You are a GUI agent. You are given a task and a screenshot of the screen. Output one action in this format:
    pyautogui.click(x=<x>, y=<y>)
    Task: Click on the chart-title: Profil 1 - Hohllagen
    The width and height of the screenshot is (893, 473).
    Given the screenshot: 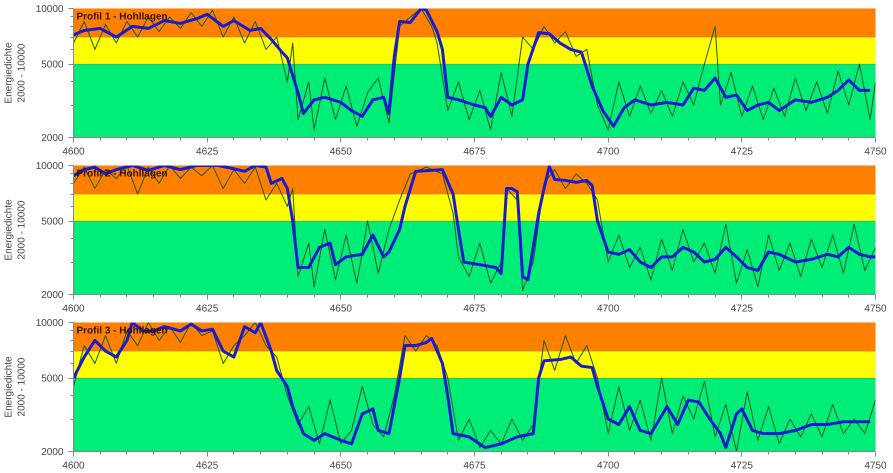 What is the action you would take?
    pyautogui.click(x=122, y=17)
    